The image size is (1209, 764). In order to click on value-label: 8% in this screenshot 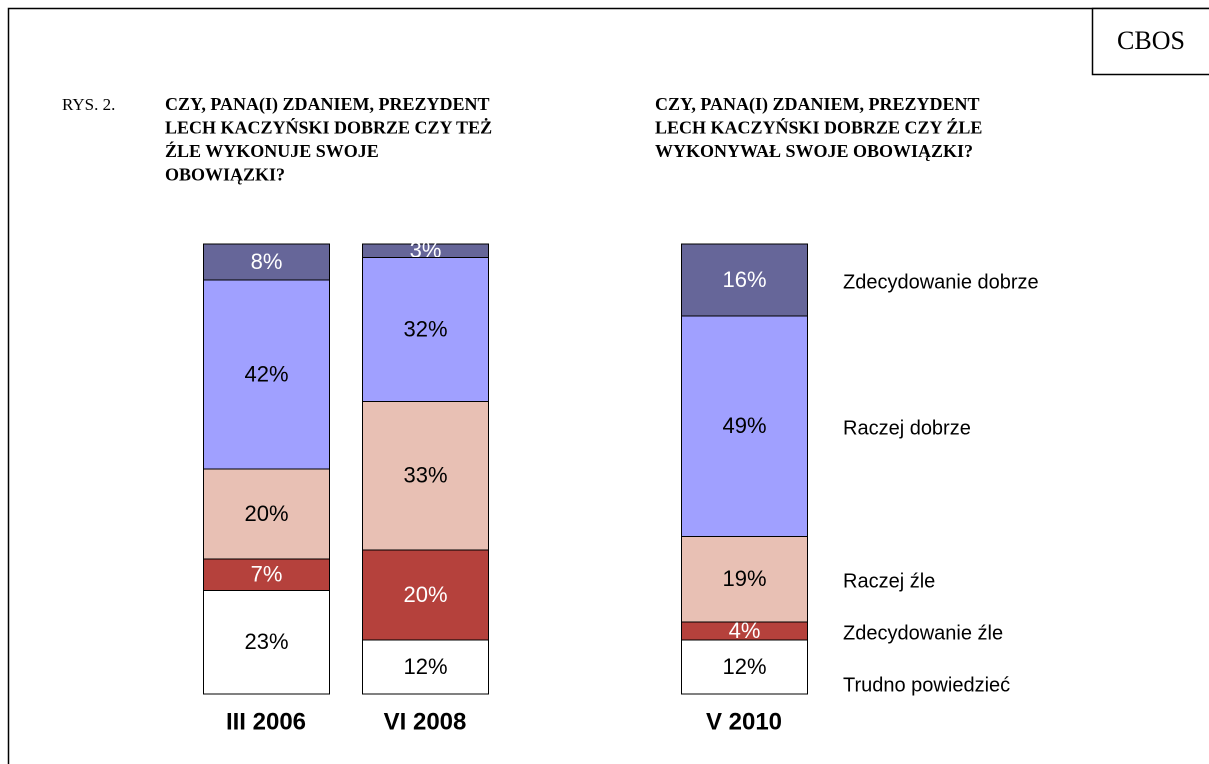, I will do `click(267, 261)`.